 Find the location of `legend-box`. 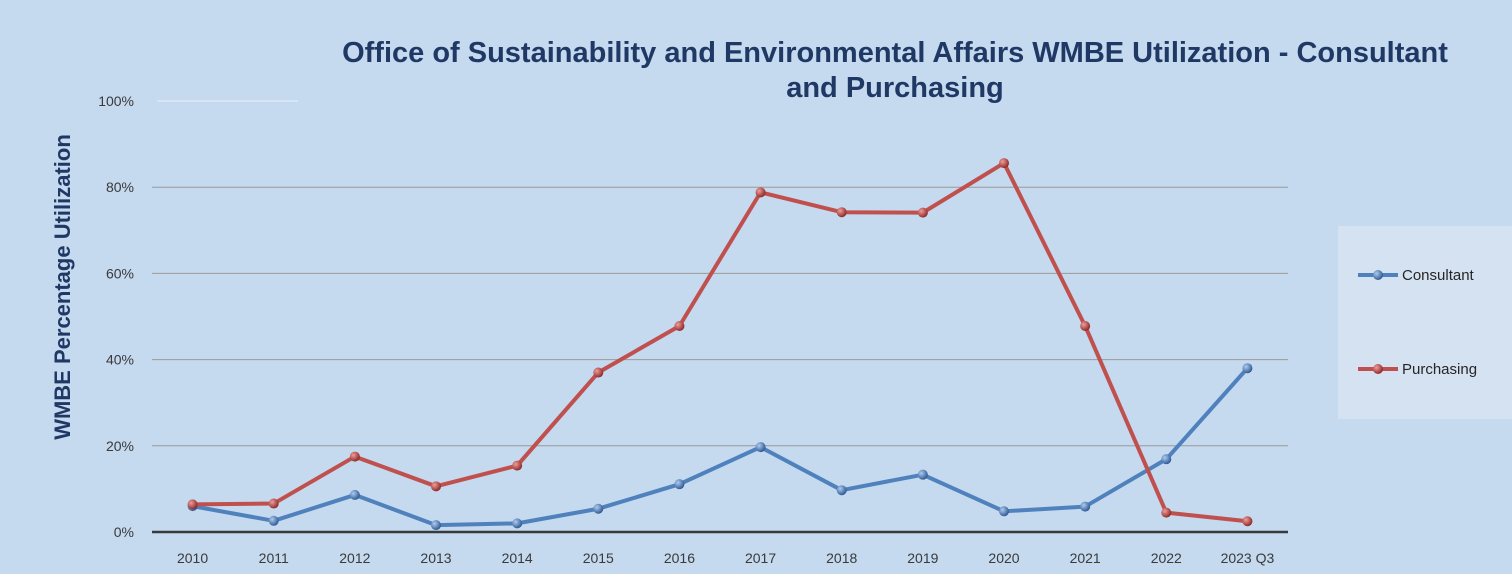

legend-box is located at coordinates (1425, 322).